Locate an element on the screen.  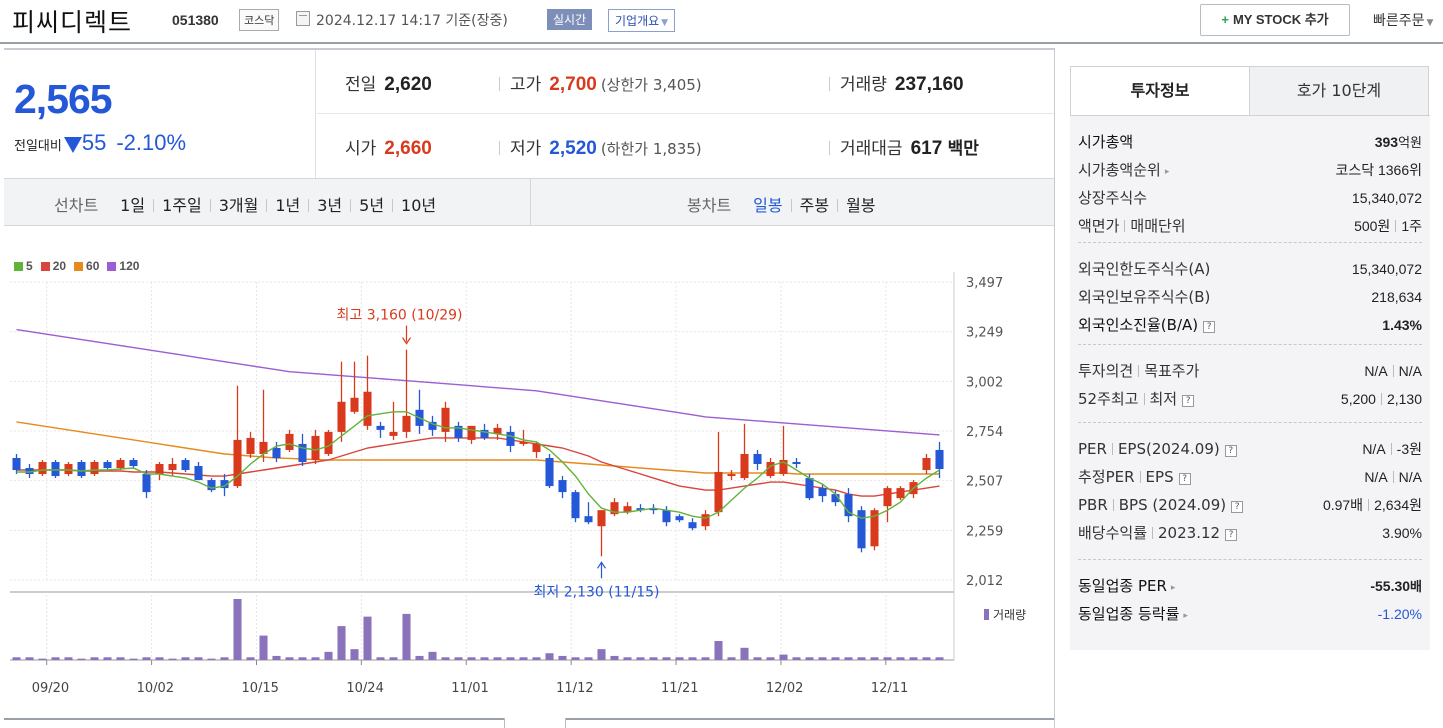
quote-datetime: 2024.12.17 14:17 기준(장중) is located at coordinates (412, 21).